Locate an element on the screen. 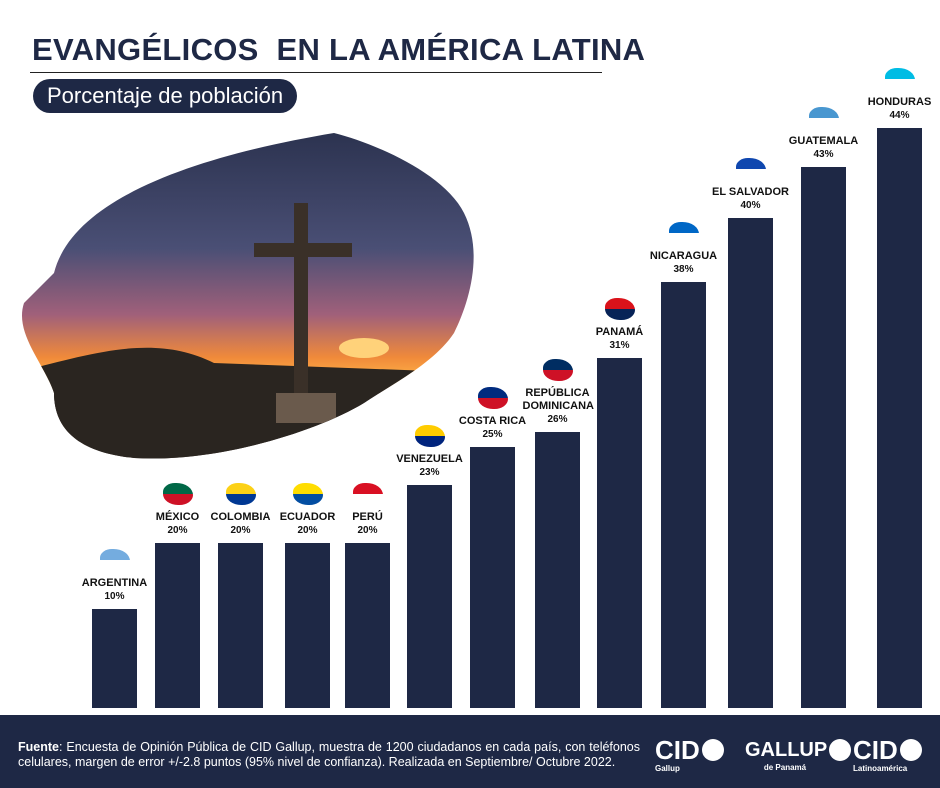 This screenshot has width=940, height=788. category-label: VENEZUELA is located at coordinates (429, 459).